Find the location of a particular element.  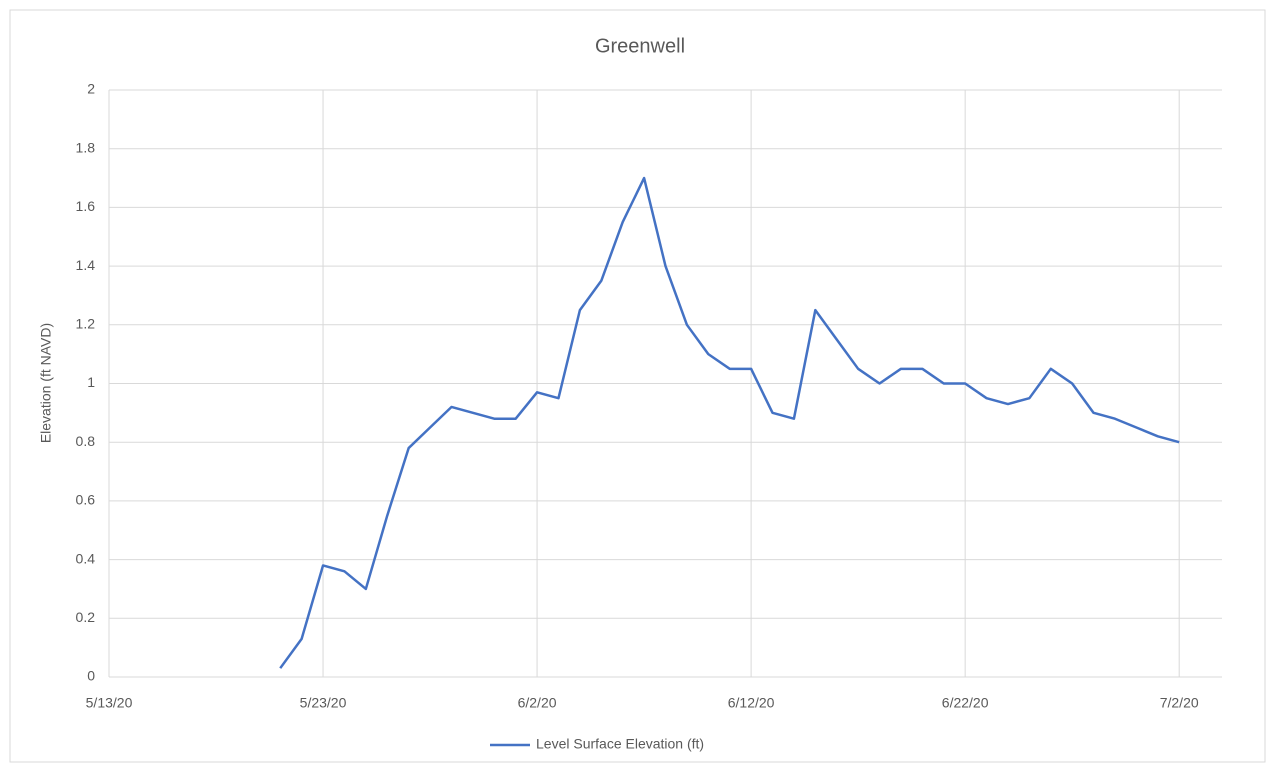

x-tick-label: 6/12/20 is located at coordinates (751, 703).